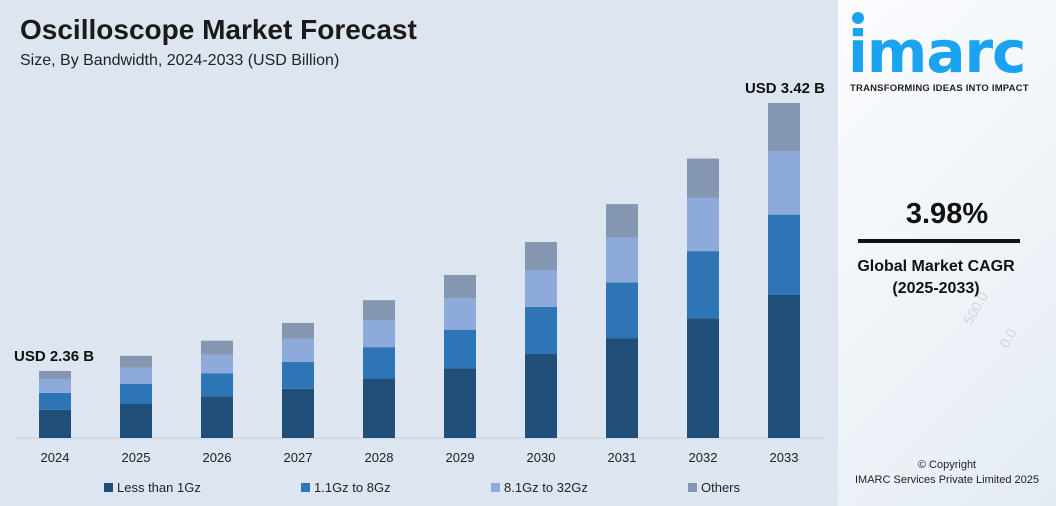 This screenshot has width=1056, height=506. I want to click on legend-label: Others, so click(721, 487).